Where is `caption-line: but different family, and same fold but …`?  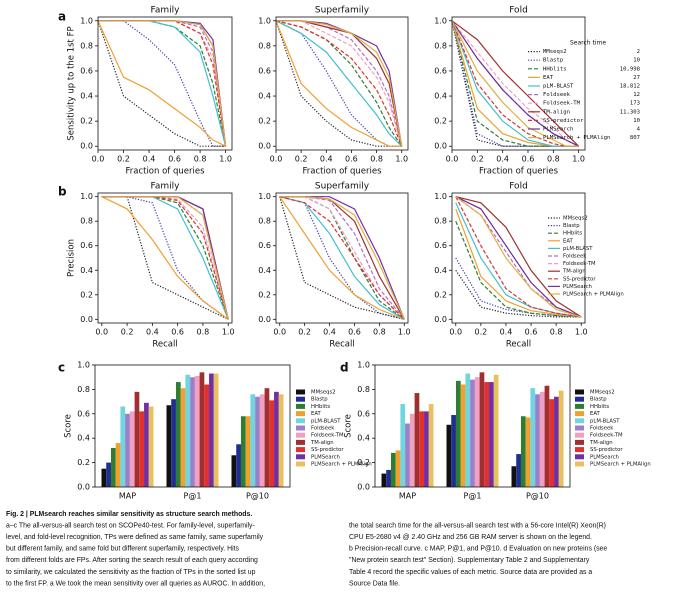 caption-line: but different family, and same fold but … is located at coordinates (123, 549).